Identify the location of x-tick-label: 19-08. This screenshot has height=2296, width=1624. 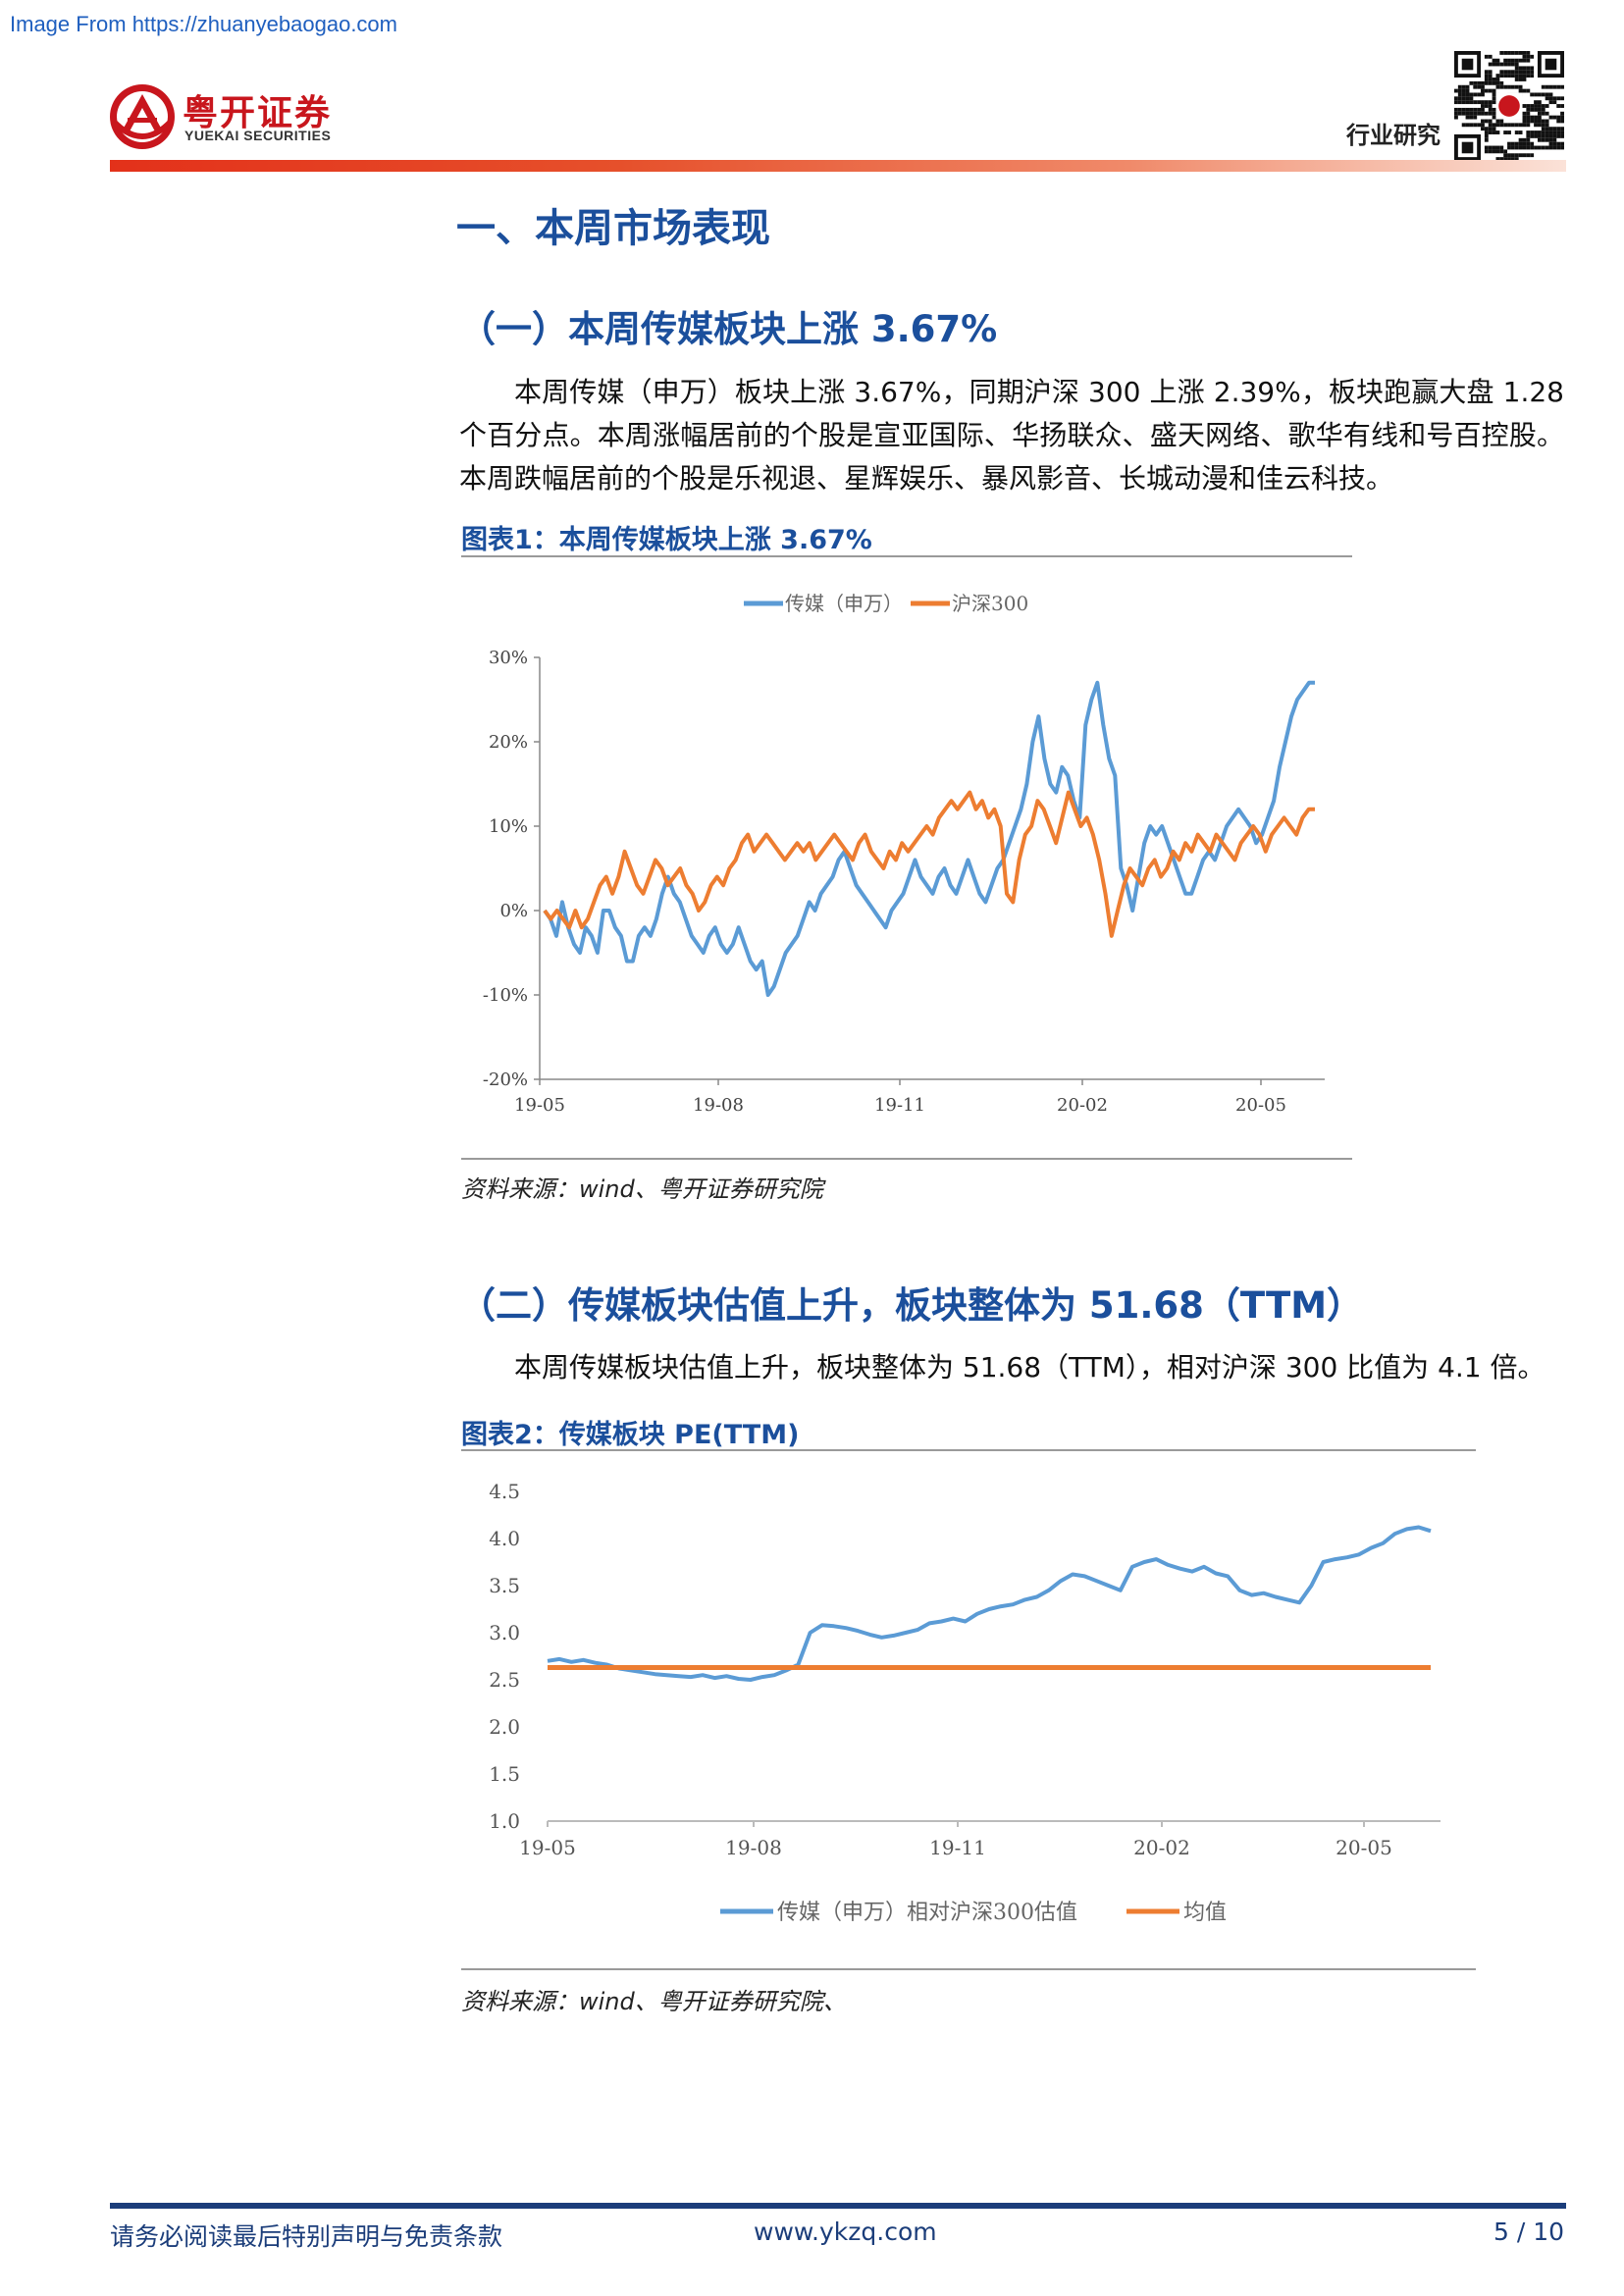
(753, 1847).